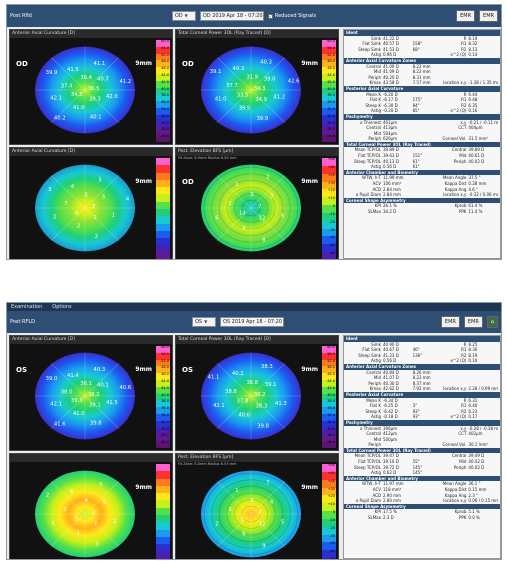  Describe the element at coordinates (266, 63) in the screenshot. I see `map-value-label: 40.3` at that location.